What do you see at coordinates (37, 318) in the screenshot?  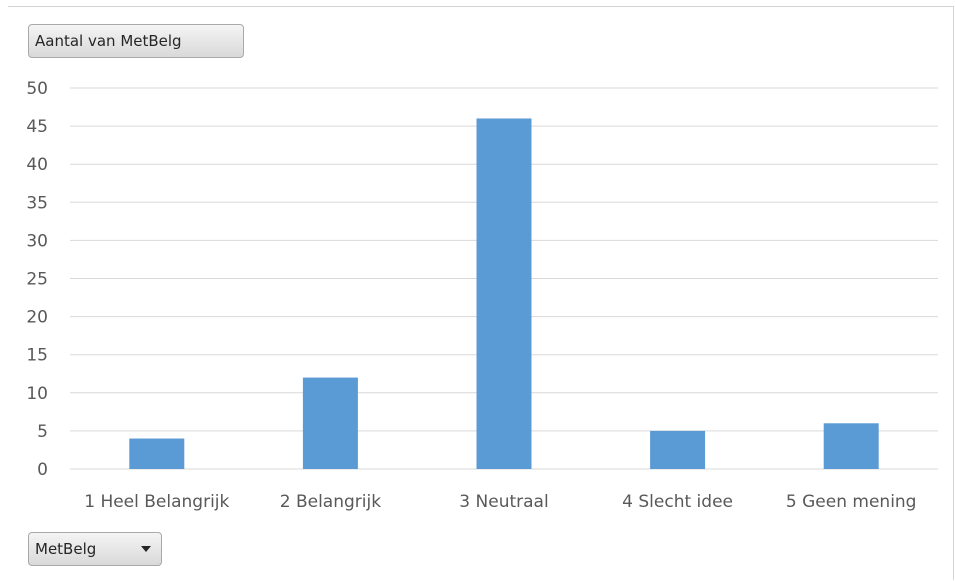 I see `y-tick-label: 20` at bounding box center [37, 318].